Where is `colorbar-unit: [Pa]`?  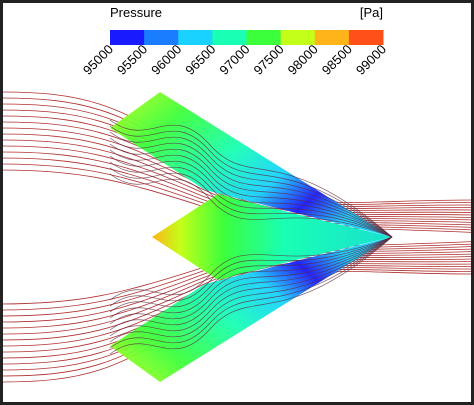
colorbar-unit: [Pa] is located at coordinates (371, 12).